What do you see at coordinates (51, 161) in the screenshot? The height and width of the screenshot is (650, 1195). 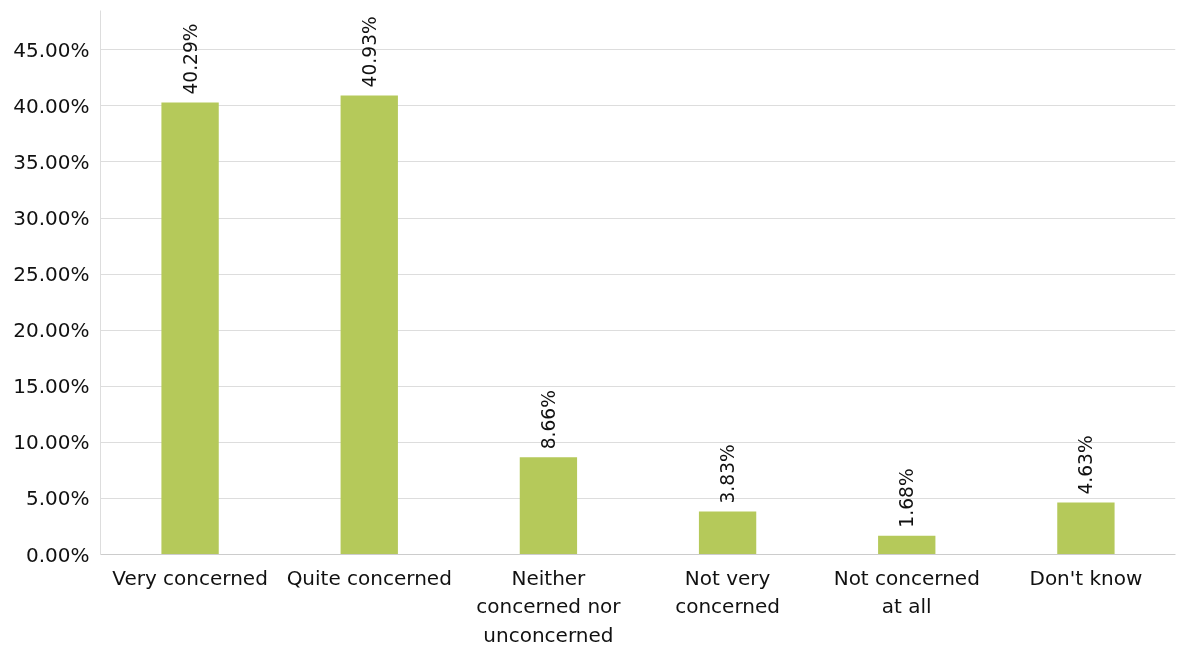 I see `y-tick-label: 35.00%` at bounding box center [51, 161].